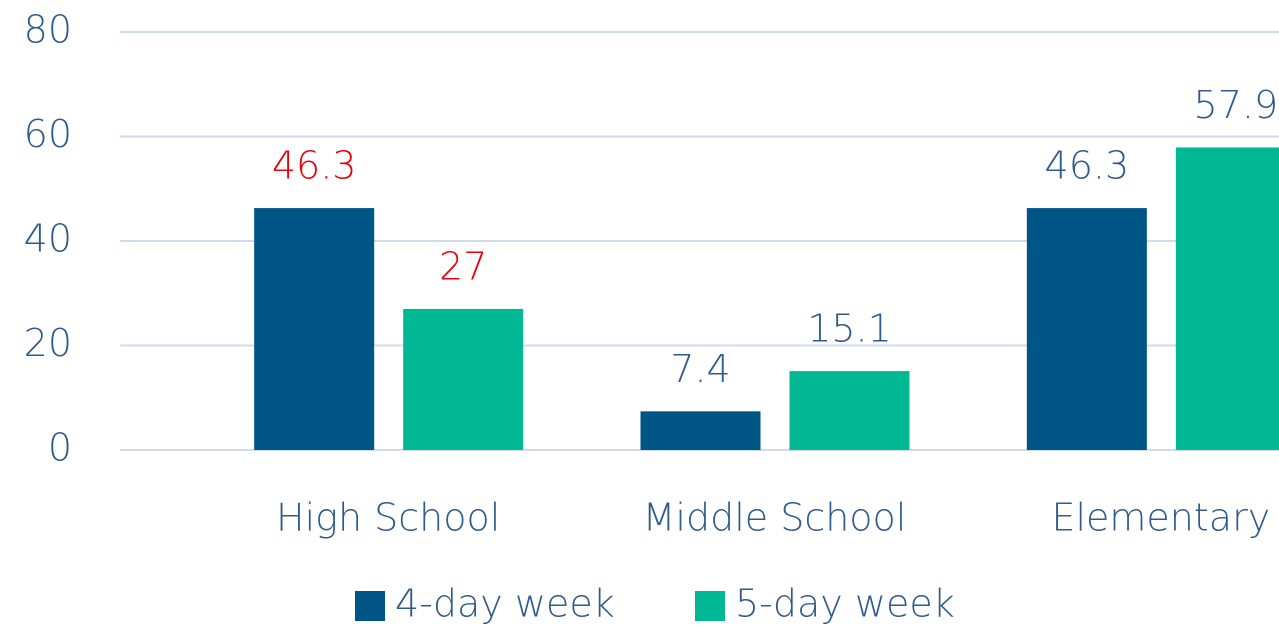 The height and width of the screenshot is (631, 1279). I want to click on legend-label: 5-day week, so click(845, 604).